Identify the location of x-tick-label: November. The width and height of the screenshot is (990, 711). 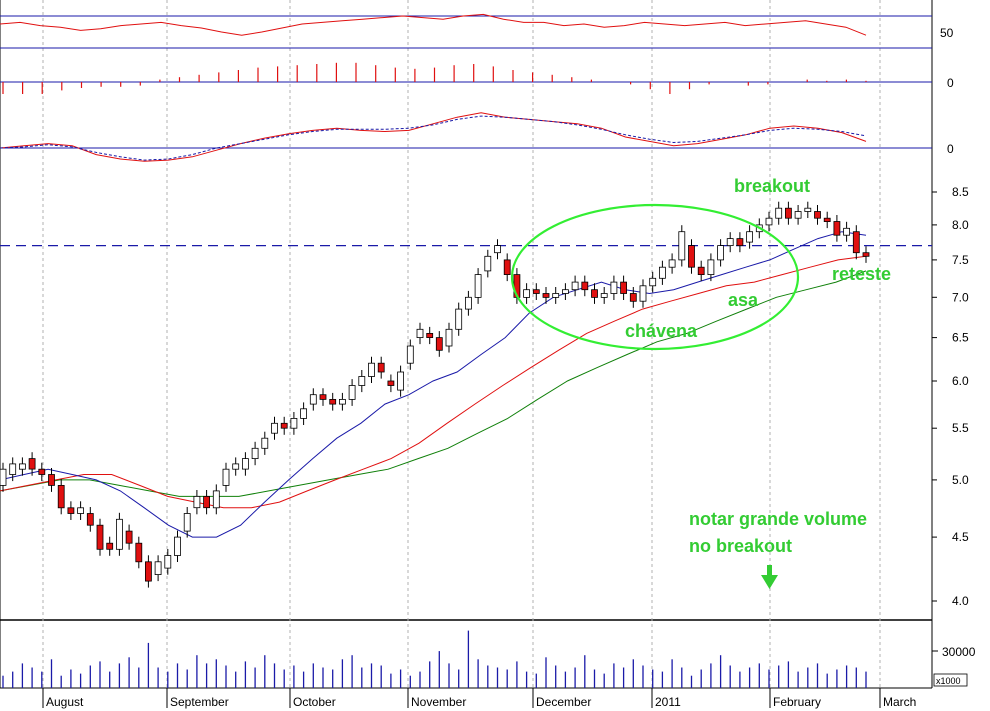
(438, 702).